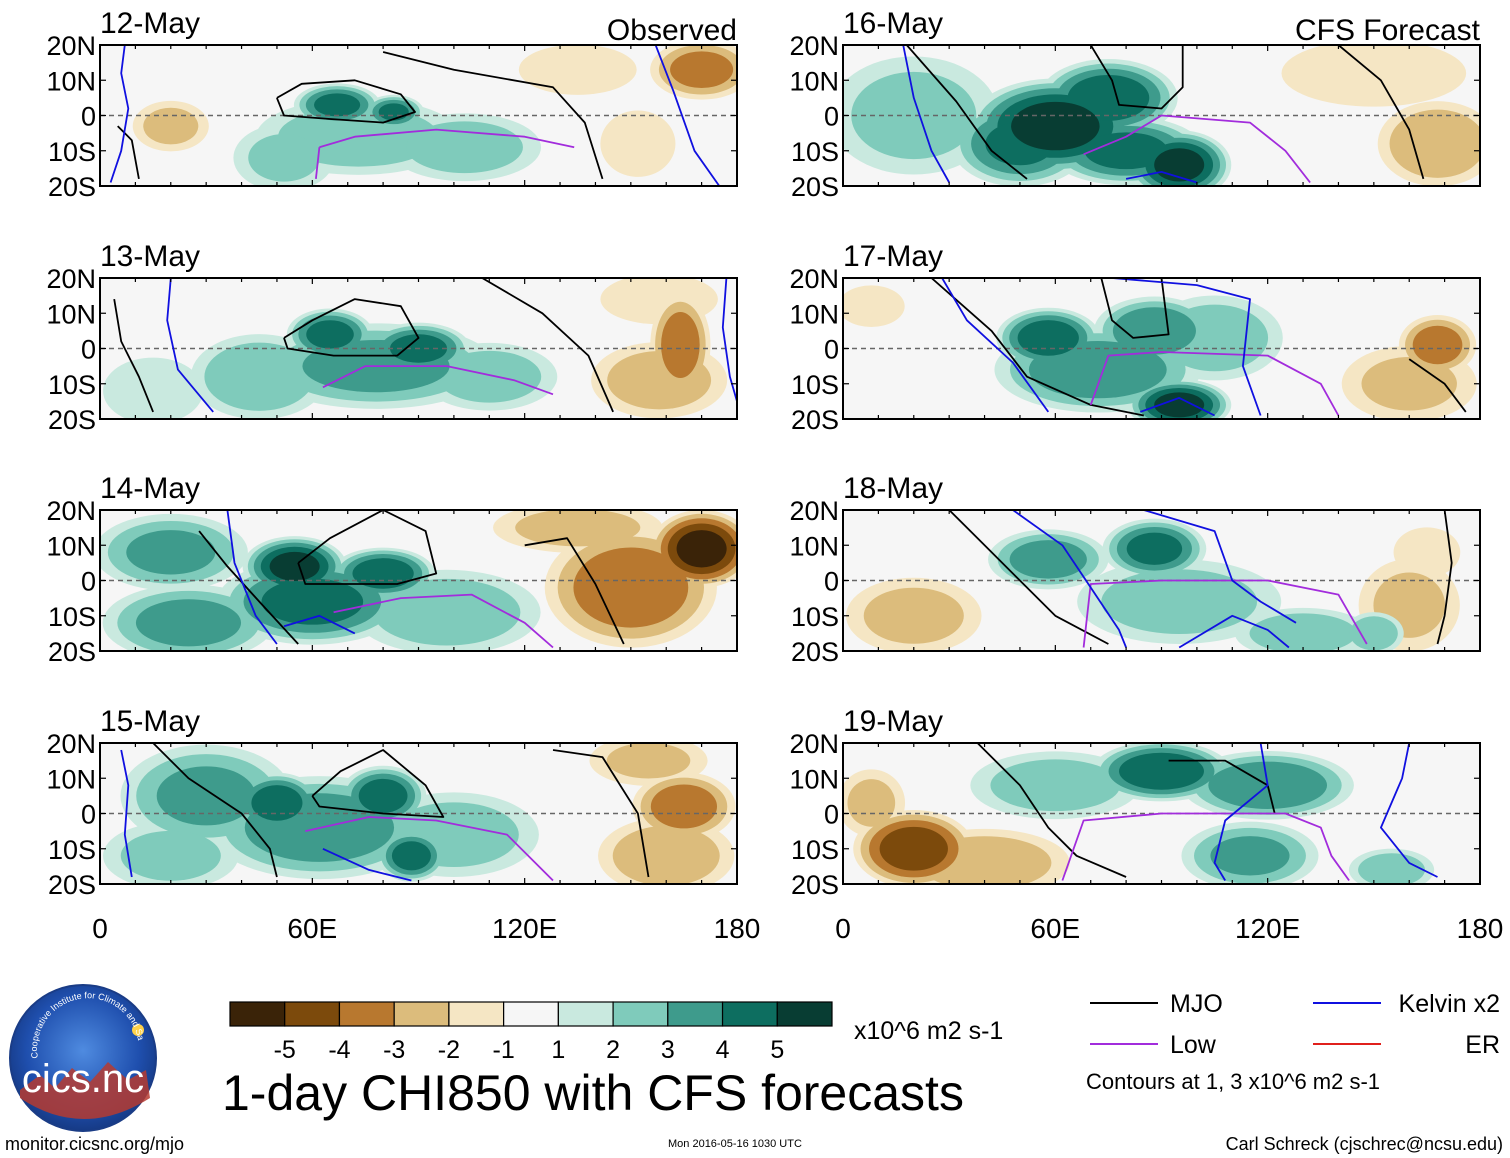 This screenshot has height=1158, width=1510. Describe the element at coordinates (504, 1050) in the screenshot. I see `colorbar-label: -1` at that location.